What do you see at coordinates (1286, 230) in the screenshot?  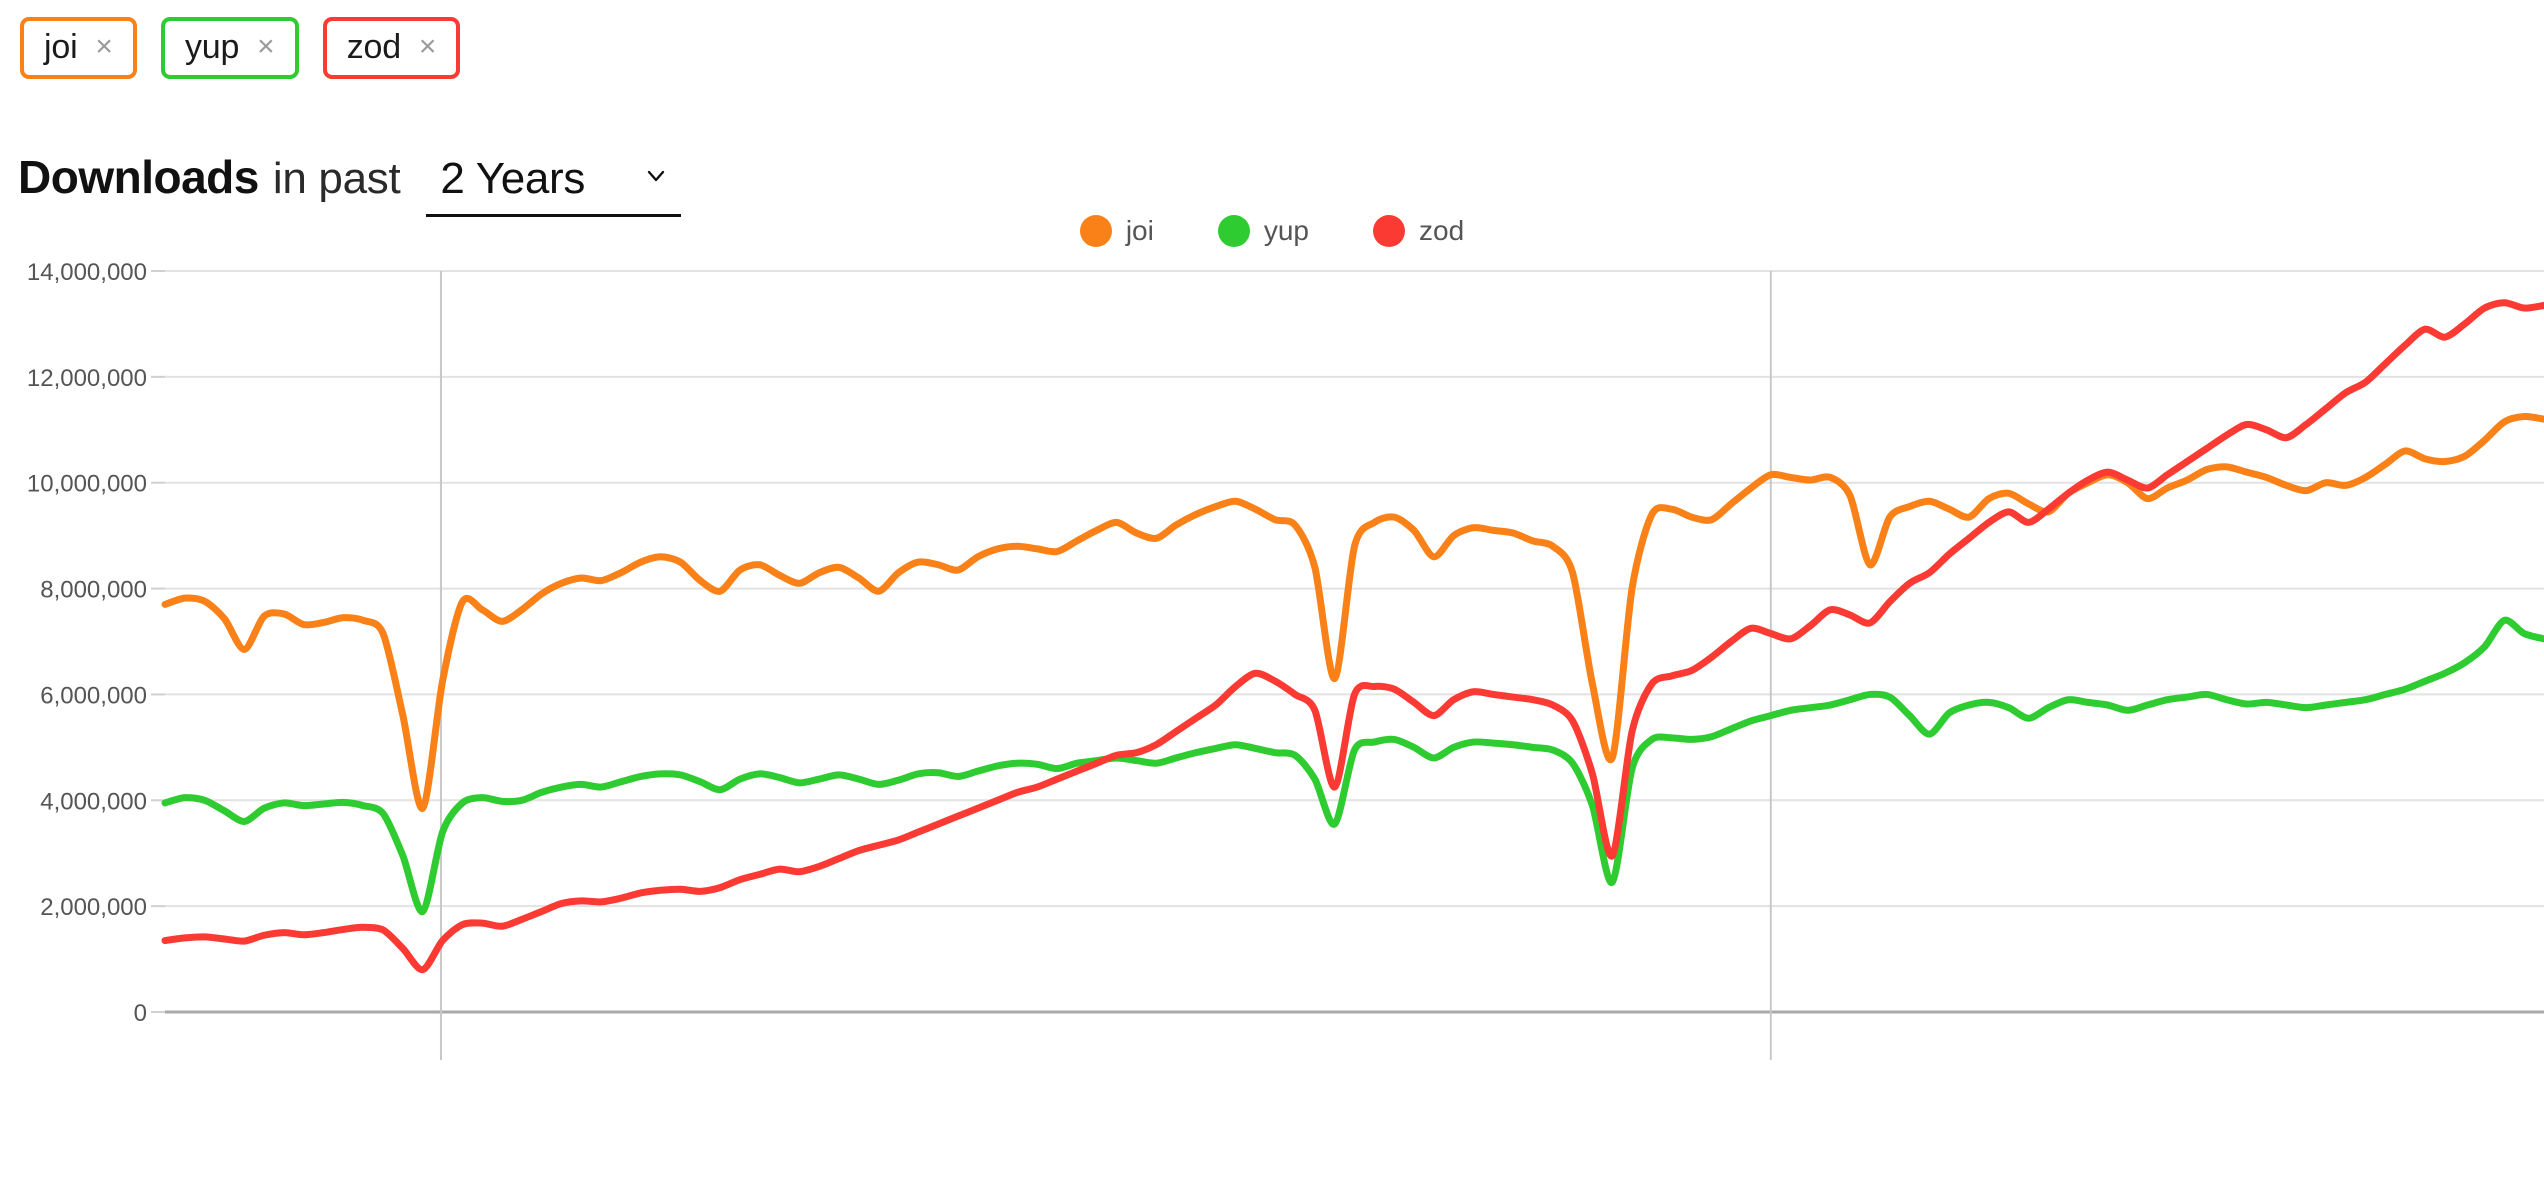 I see `legend-label: yup` at bounding box center [1286, 230].